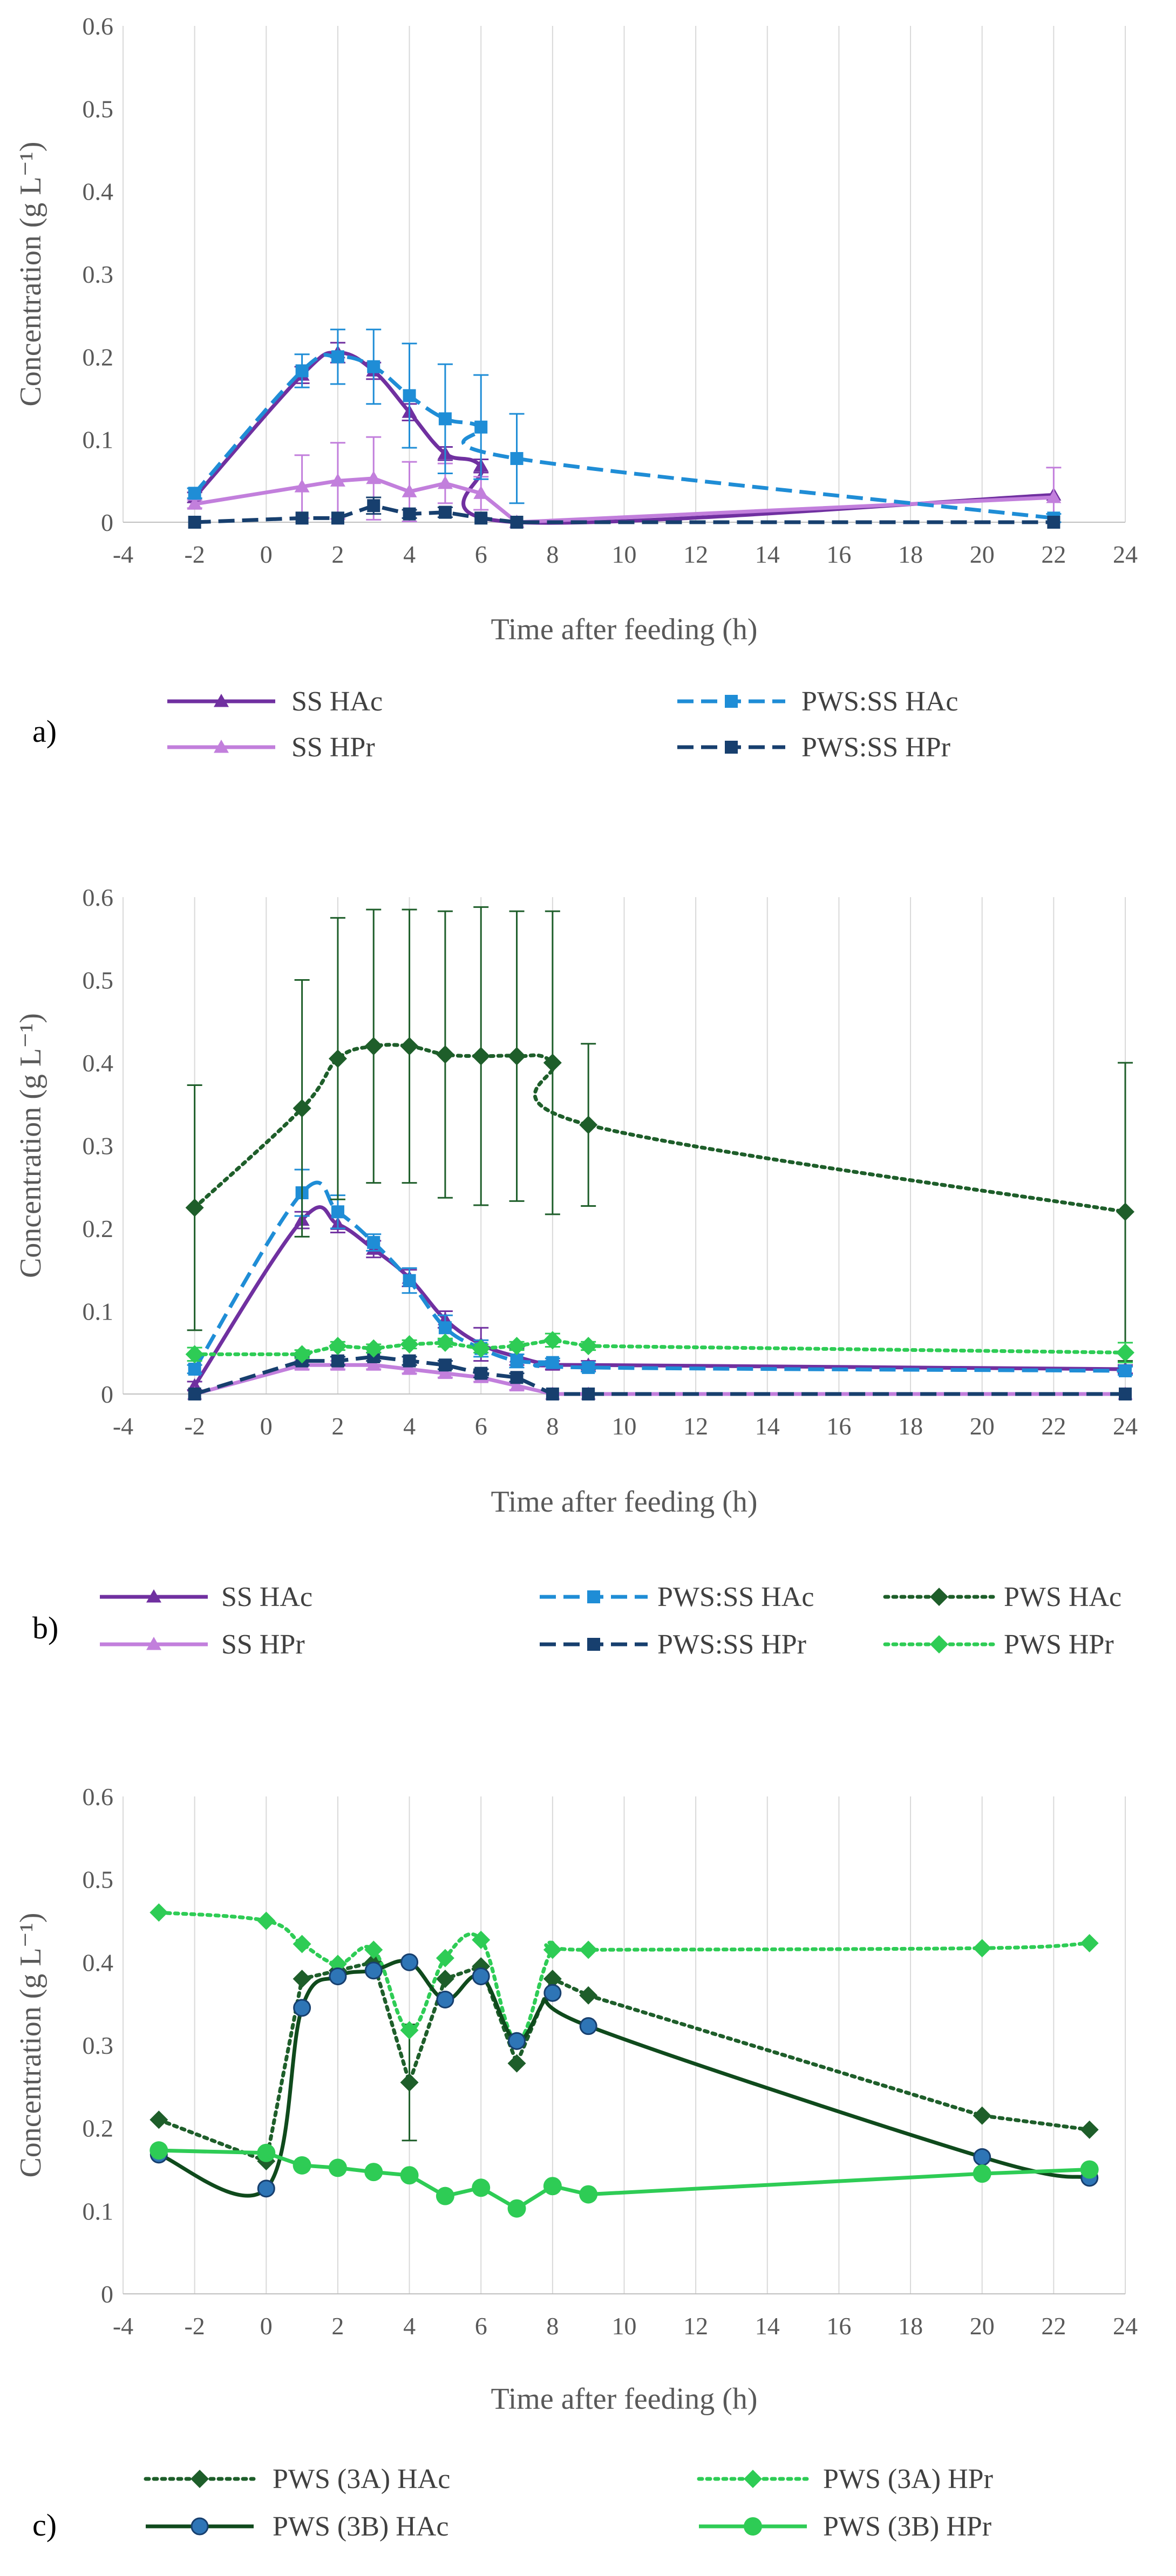 The image size is (1176, 2576). What do you see at coordinates (409, 1426) in the screenshot?
I see `x-tick-label: 4` at bounding box center [409, 1426].